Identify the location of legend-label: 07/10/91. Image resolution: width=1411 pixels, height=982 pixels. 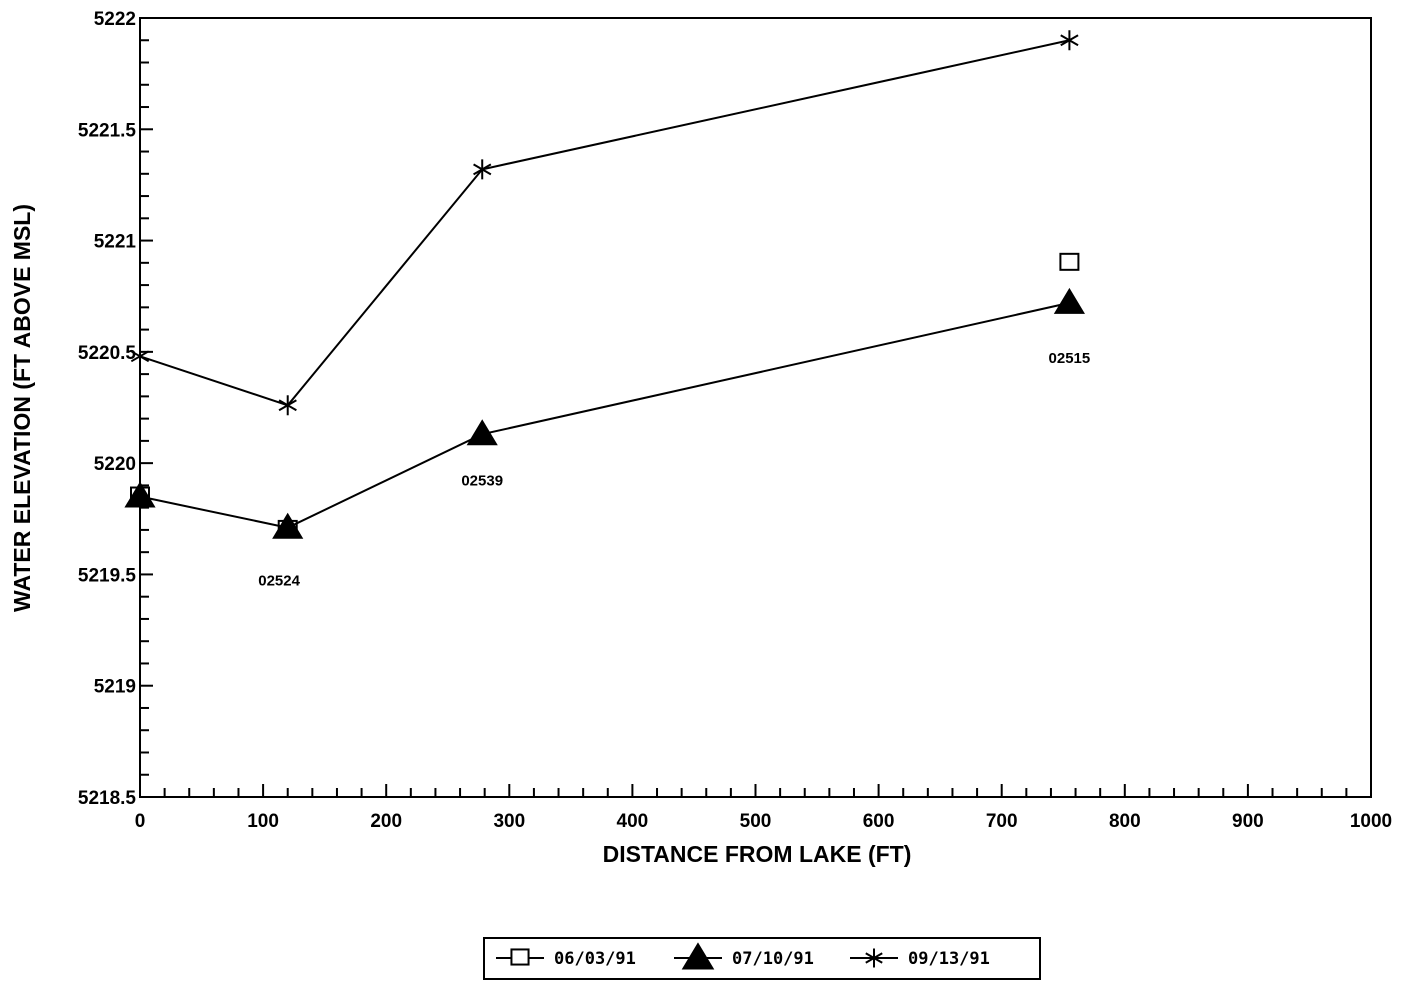
(773, 959).